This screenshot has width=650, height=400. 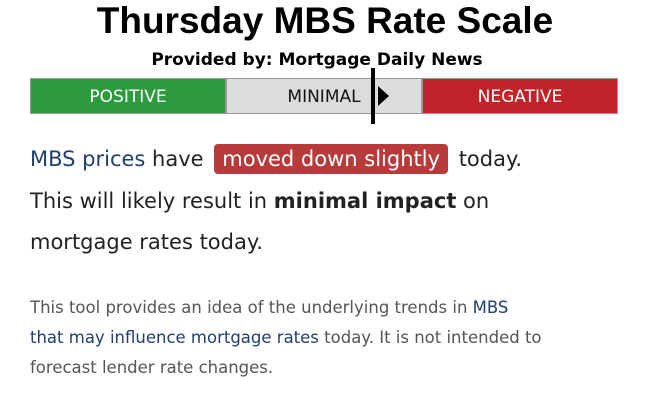 I want to click on title: Thursday MBS Rate Scale, so click(x=325, y=20).